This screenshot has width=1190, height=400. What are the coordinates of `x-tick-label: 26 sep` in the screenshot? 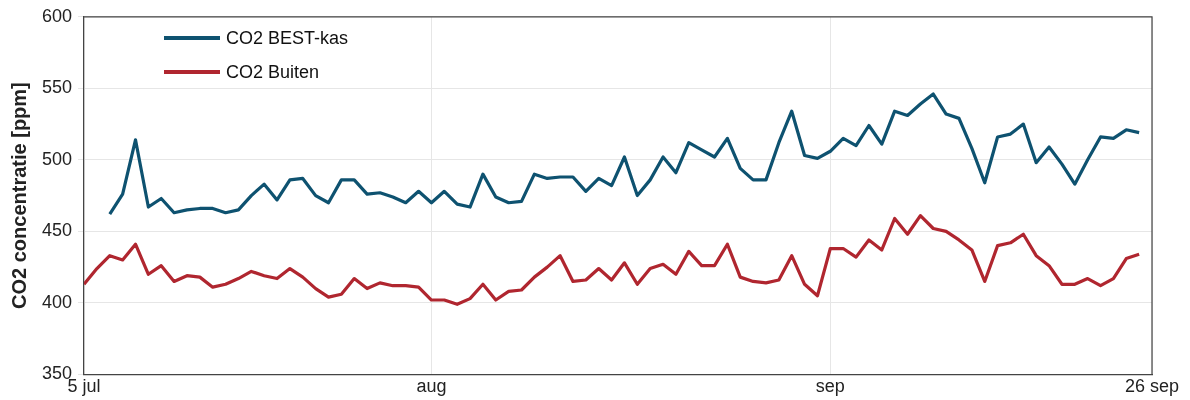 It's located at (1152, 386).